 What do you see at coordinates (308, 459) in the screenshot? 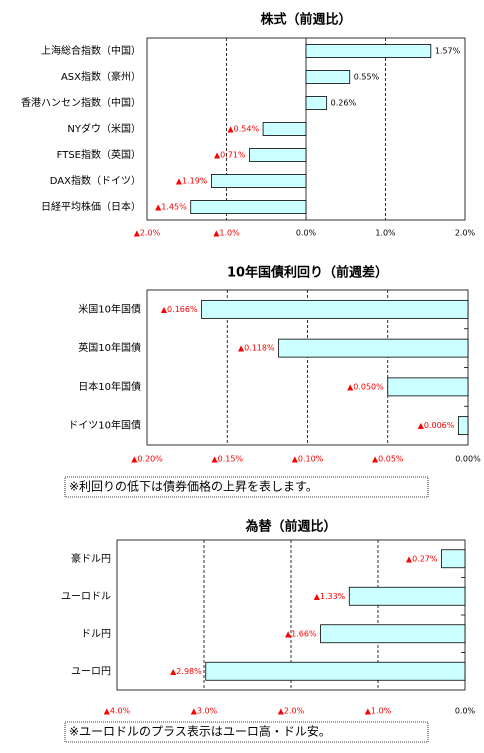
I see `x-tick-label: ▲0.10%` at bounding box center [308, 459].